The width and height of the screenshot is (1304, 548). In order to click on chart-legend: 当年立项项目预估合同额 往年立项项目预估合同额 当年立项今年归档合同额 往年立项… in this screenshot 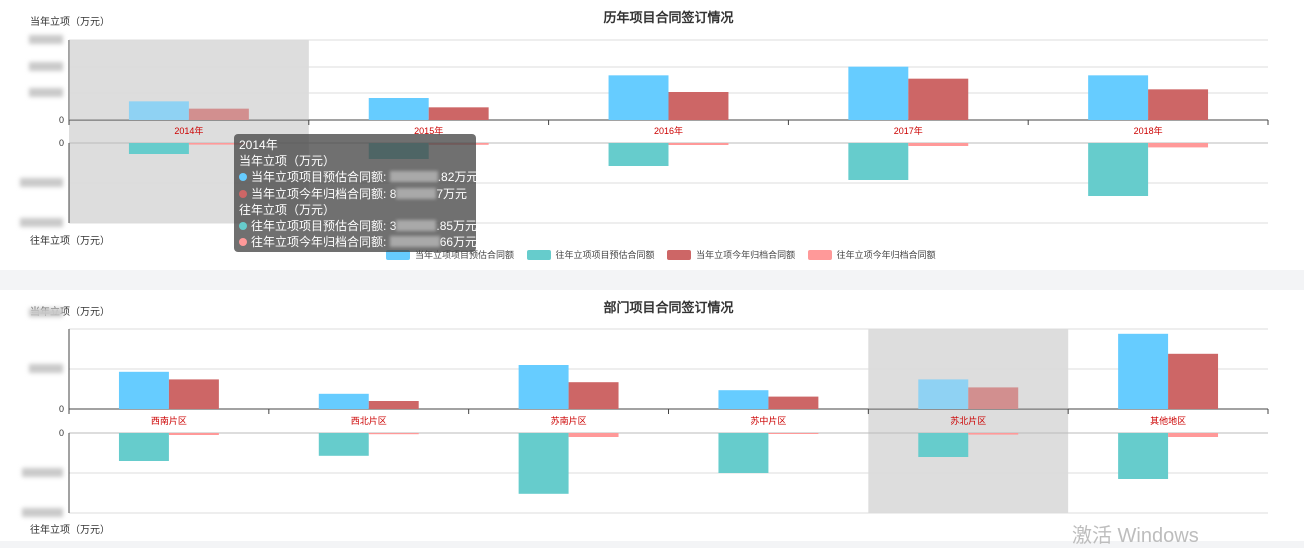, I will do `click(666, 254)`.